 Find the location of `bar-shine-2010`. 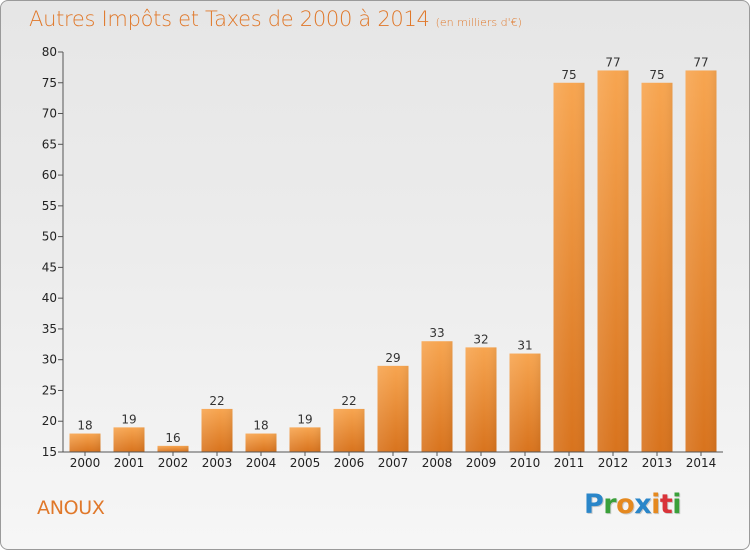

bar-shine-2010 is located at coordinates (525, 402).